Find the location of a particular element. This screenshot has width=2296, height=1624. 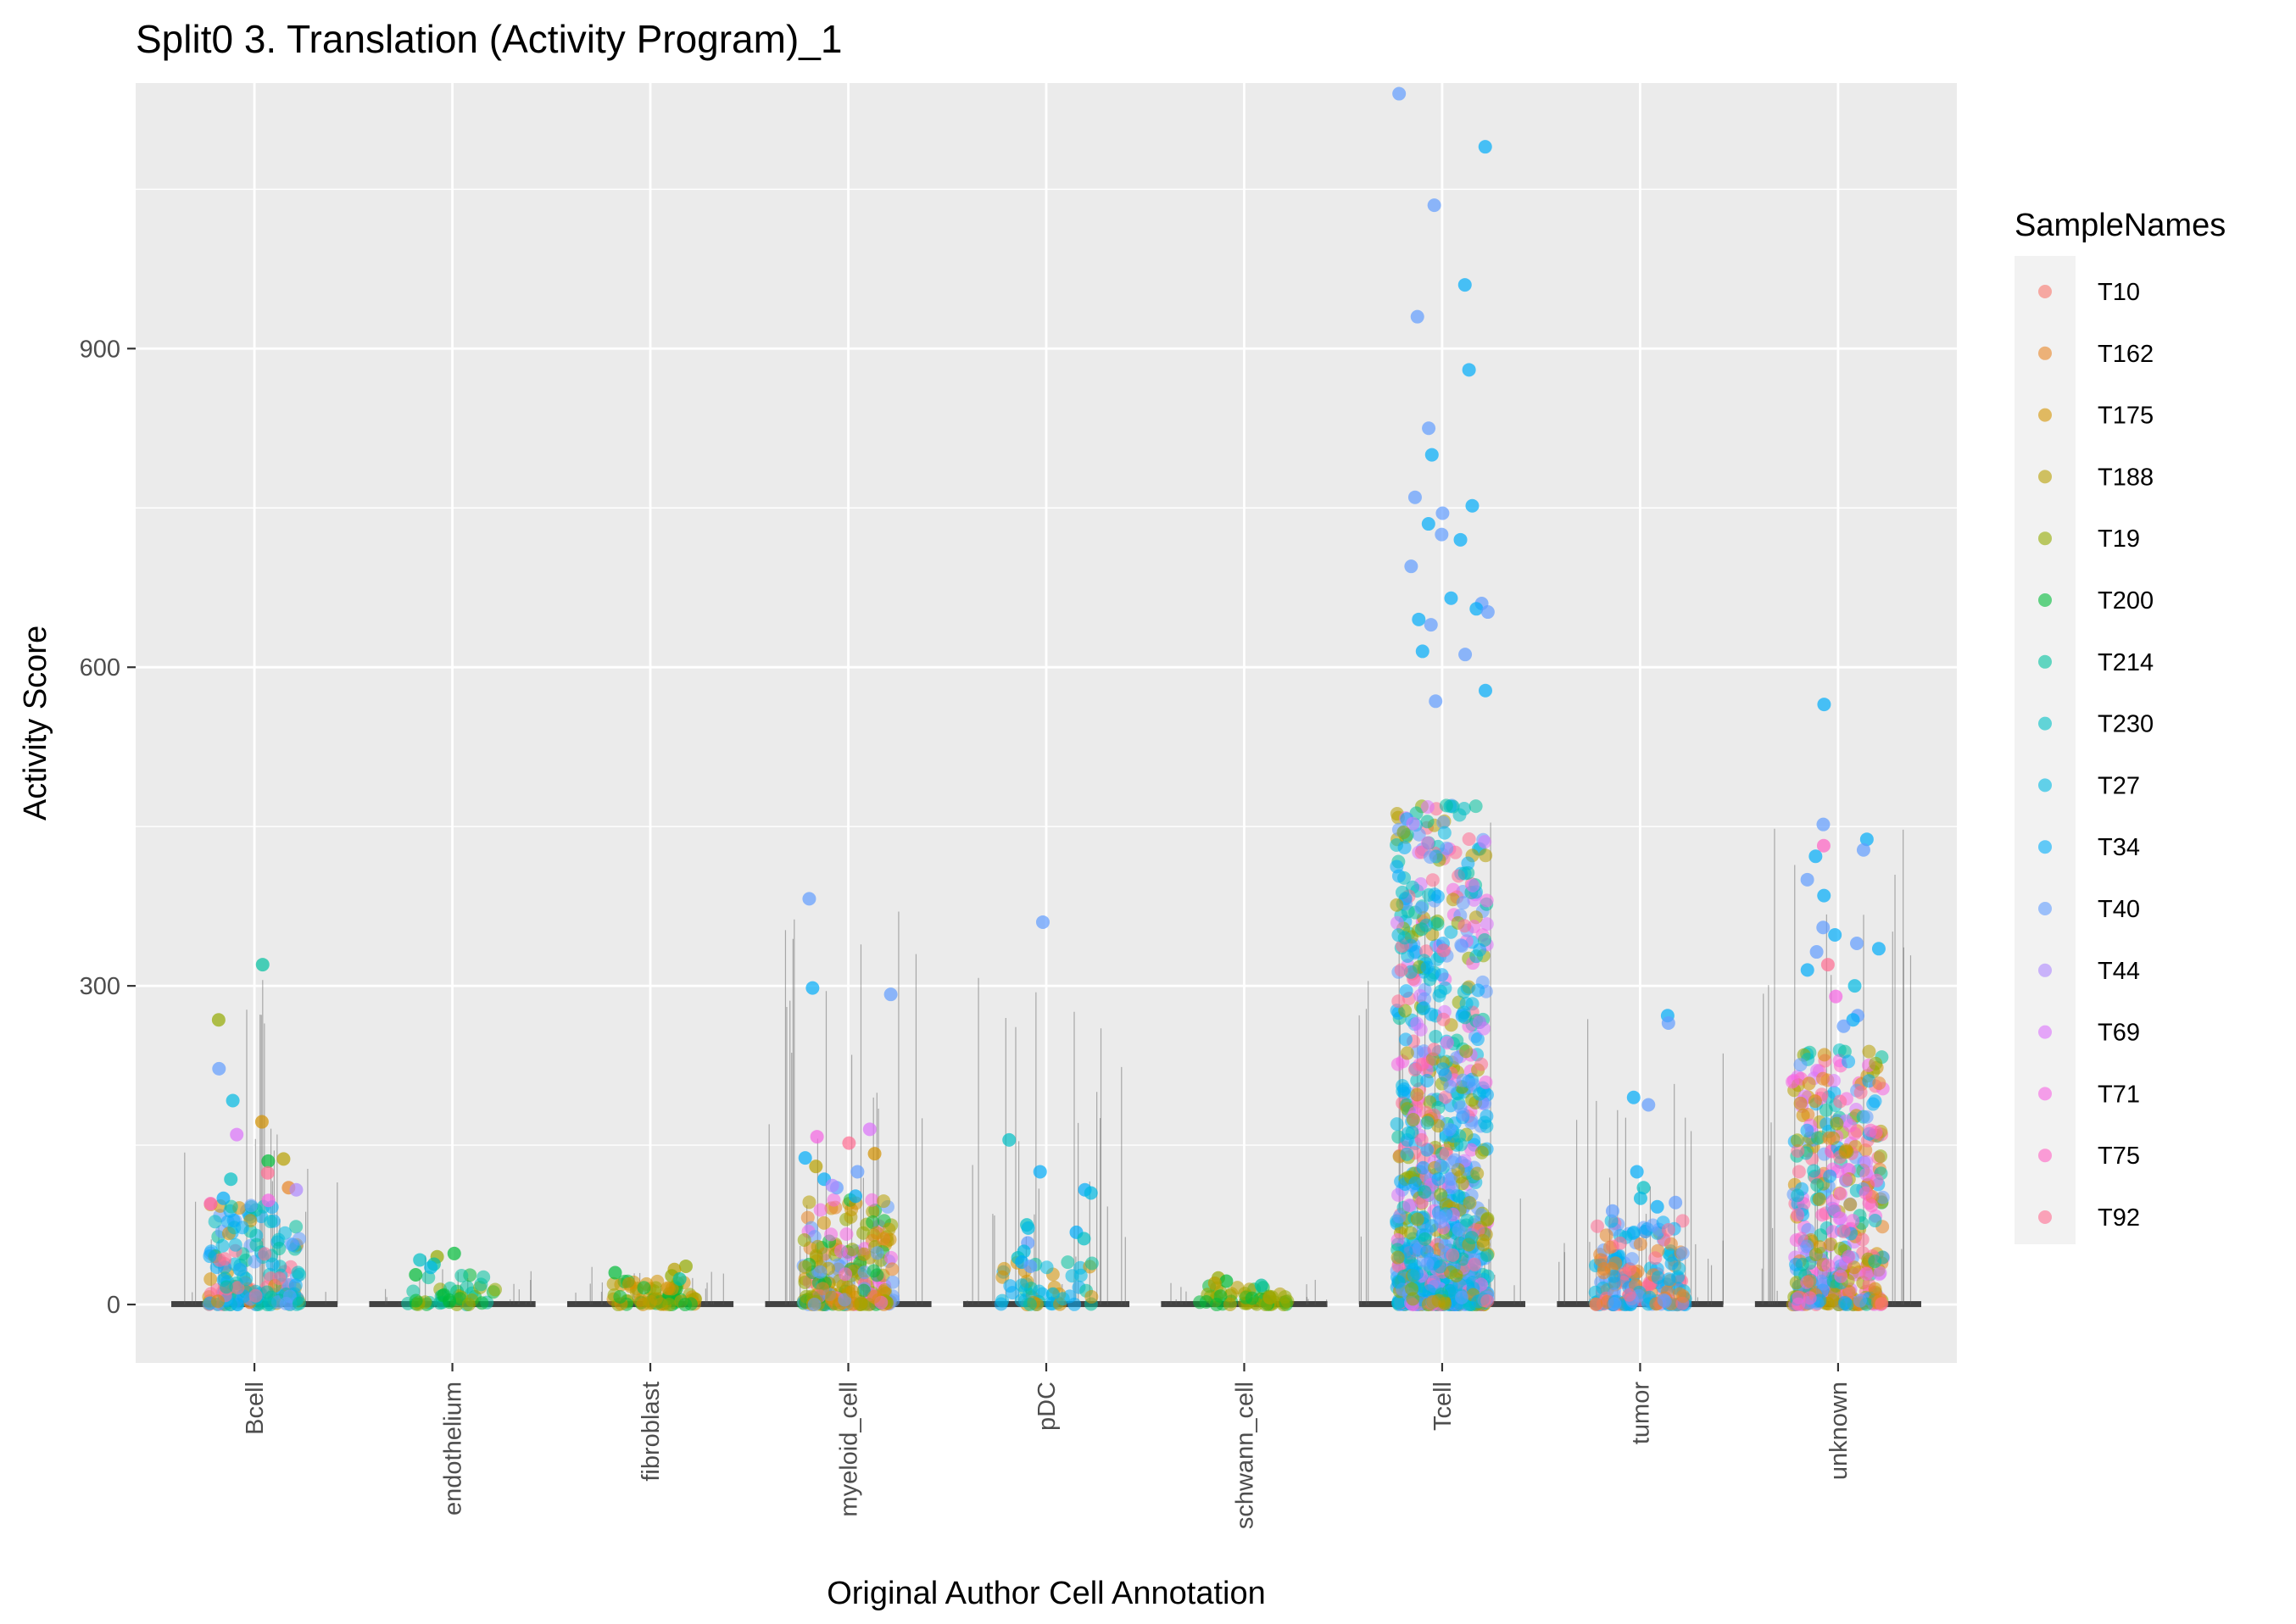

legend-label: T200 is located at coordinates (2126, 601).